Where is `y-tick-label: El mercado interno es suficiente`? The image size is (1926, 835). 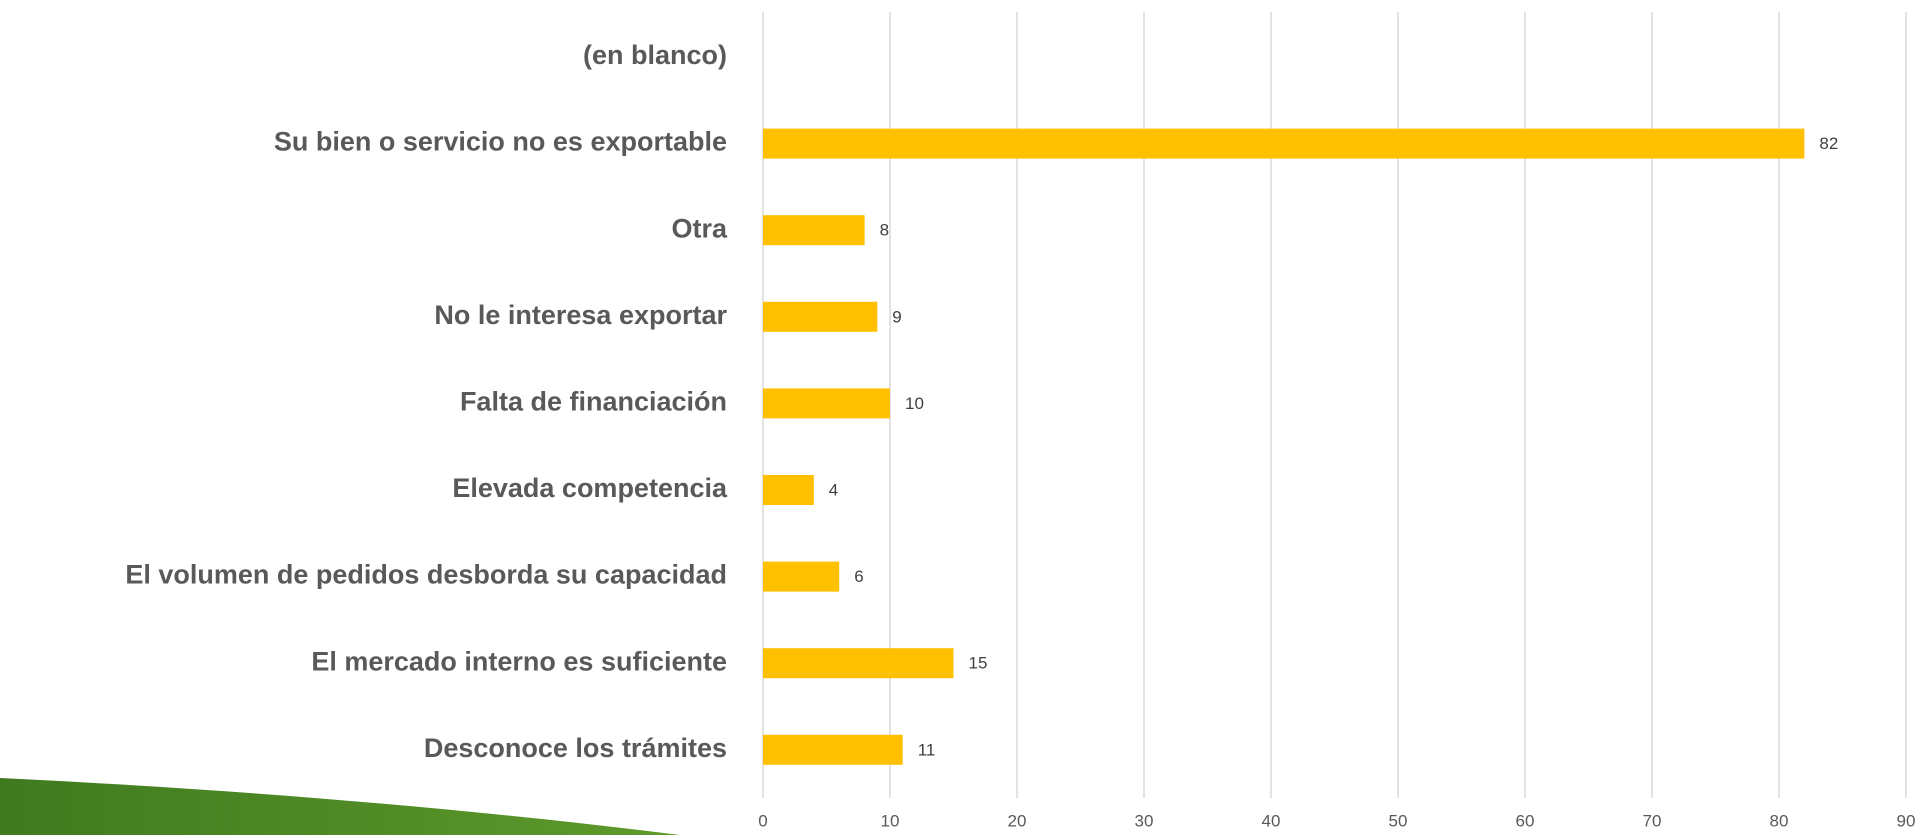 y-tick-label: El mercado interno es suficiente is located at coordinates (519, 661).